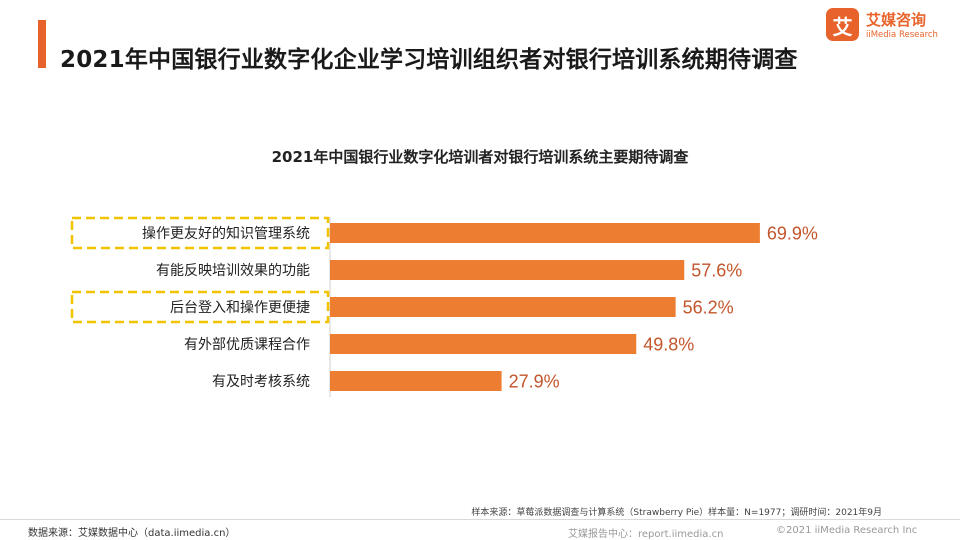  What do you see at coordinates (247, 345) in the screenshot?
I see `category-label: 有外部优质课程合作` at bounding box center [247, 345].